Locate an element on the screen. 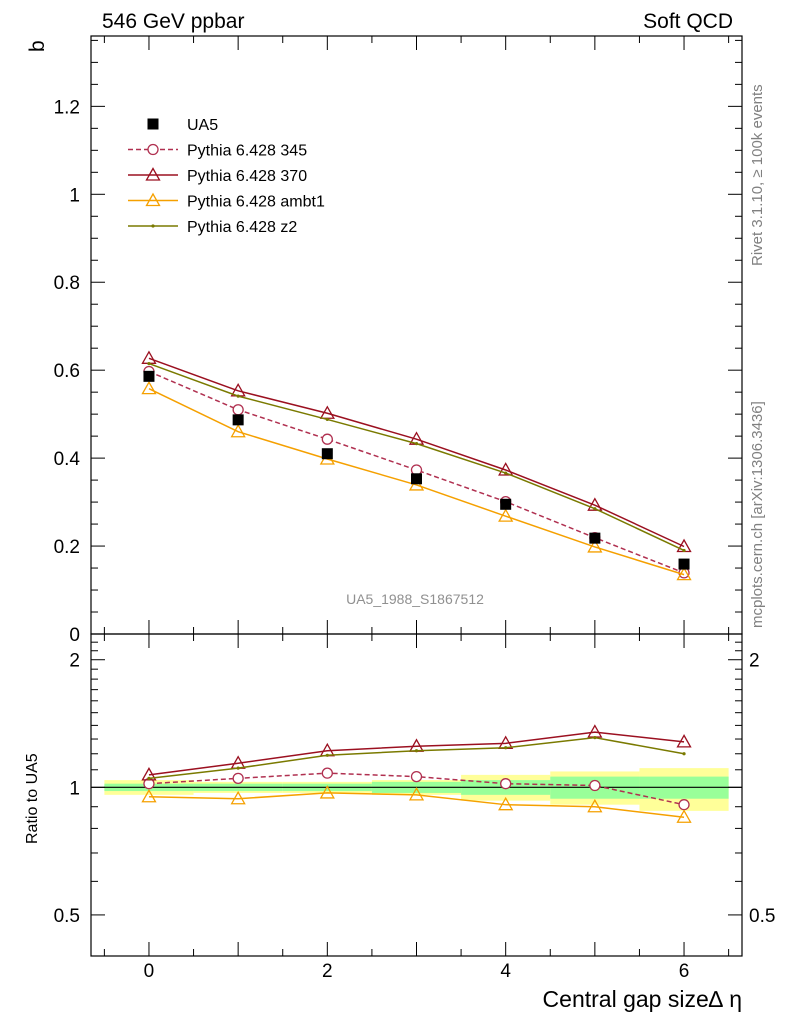 This screenshot has height=1024, width=786. main-y-tick-label: 1 is located at coordinates (74, 195).